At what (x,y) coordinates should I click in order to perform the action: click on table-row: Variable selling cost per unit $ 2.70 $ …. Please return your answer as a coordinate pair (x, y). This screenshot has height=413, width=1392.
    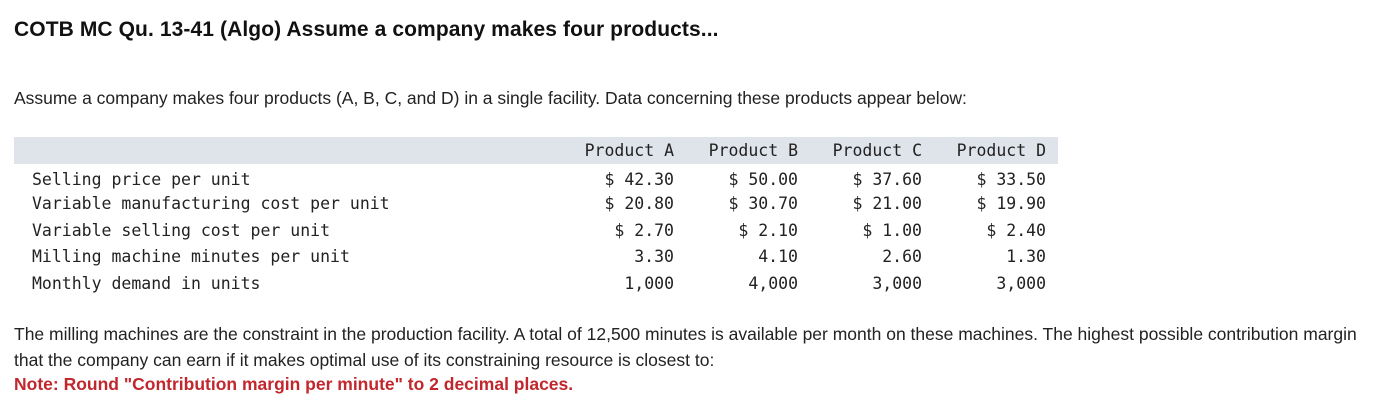
    Looking at the image, I should click on (536, 230).